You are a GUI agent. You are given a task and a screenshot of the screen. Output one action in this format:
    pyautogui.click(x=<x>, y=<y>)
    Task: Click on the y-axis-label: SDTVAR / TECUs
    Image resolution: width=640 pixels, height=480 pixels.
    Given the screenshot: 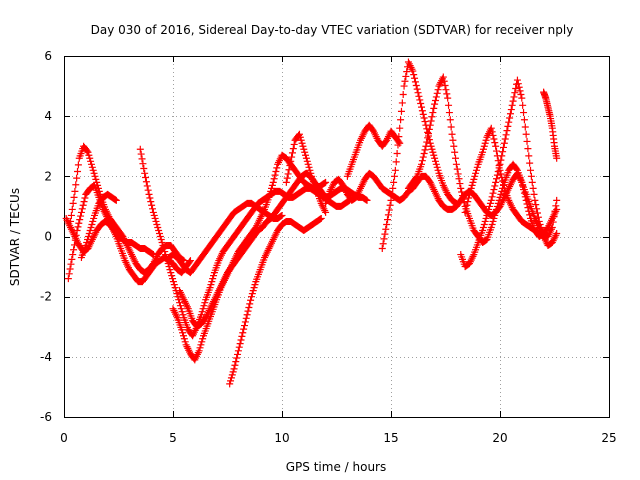 What is the action you would take?
    pyautogui.click(x=15, y=237)
    